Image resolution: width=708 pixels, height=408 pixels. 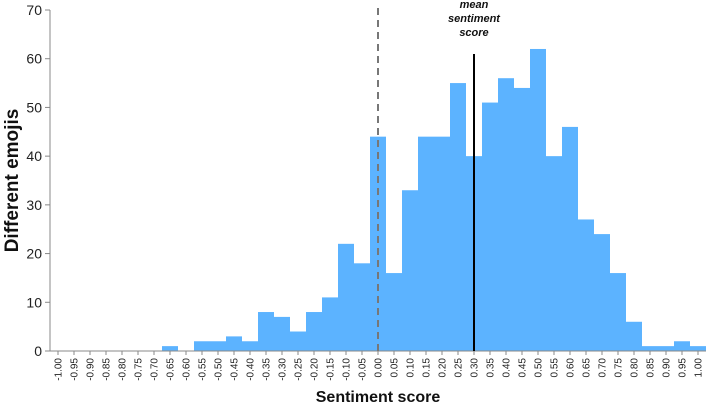 What do you see at coordinates (12, 181) in the screenshot?
I see `y-axis-title: Different emojis` at bounding box center [12, 181].